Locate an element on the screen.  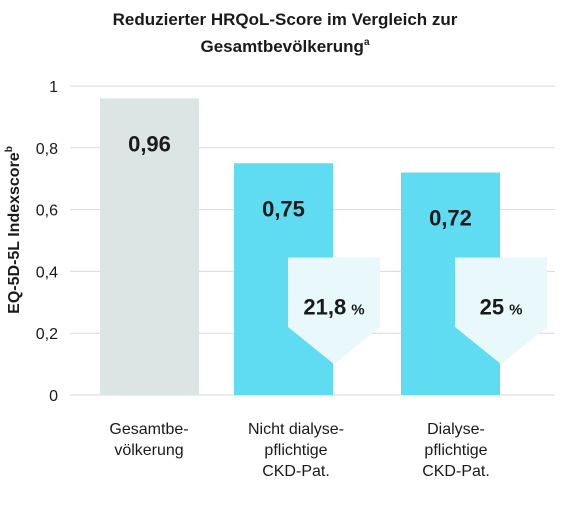
reduction-label: 21,8% is located at coordinates (333, 307).